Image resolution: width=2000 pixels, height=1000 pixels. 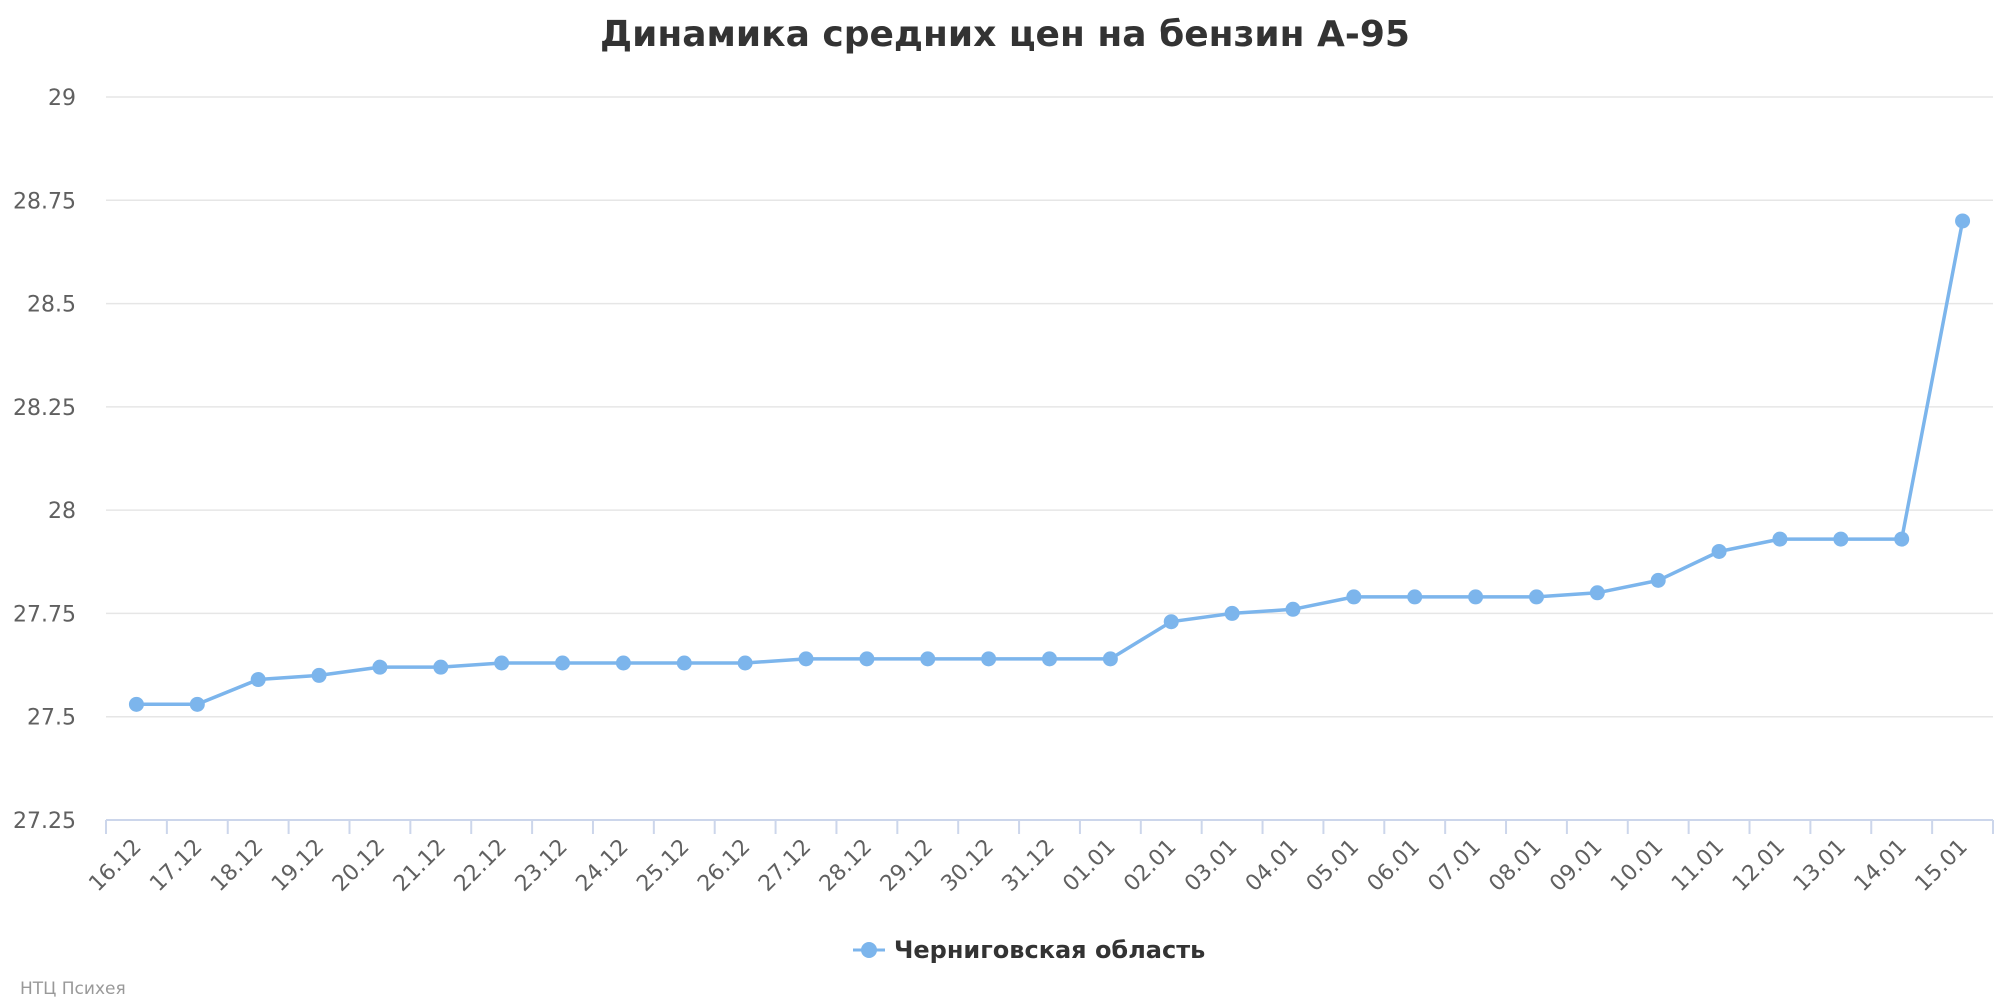 I want to click on legend: Черниговская область, so click(x=1029, y=950).